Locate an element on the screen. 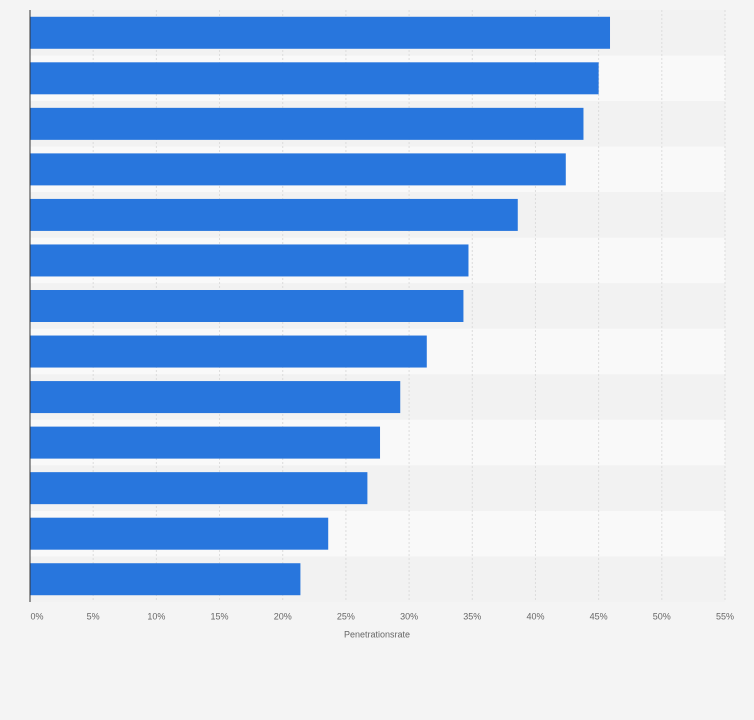  x-tick-label: 25% is located at coordinates (346, 616).